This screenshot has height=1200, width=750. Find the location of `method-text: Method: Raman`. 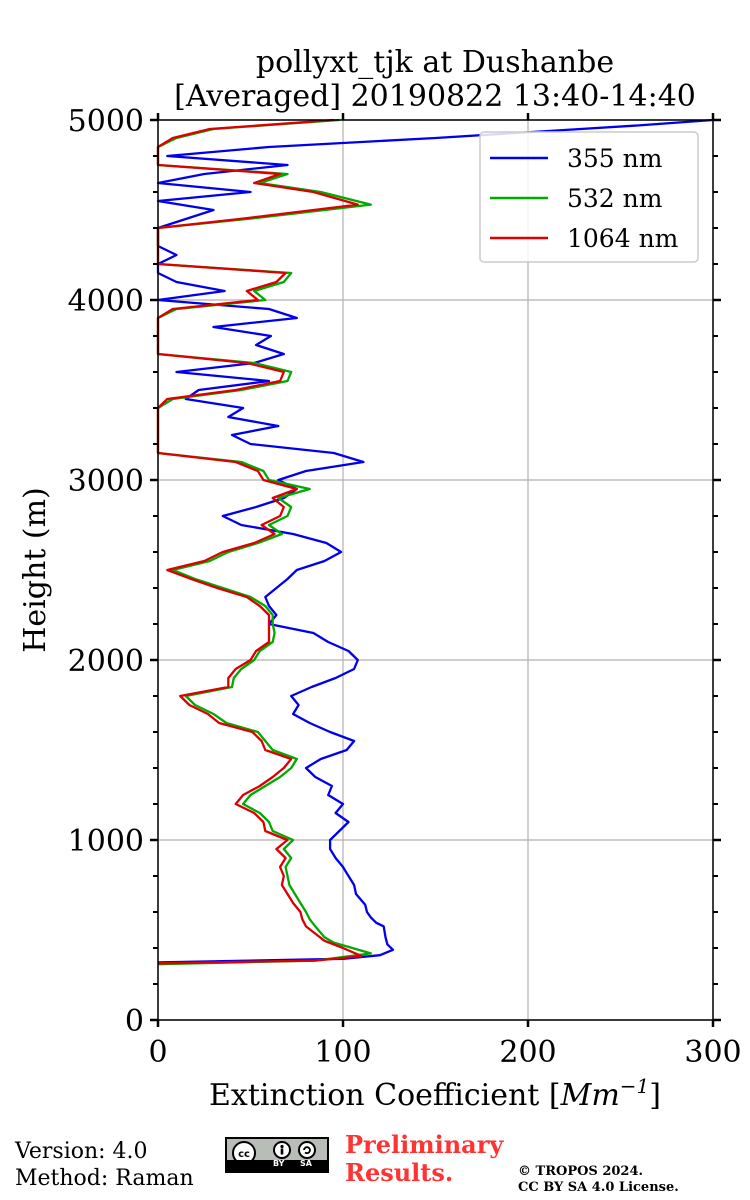

method-text: Method: Raman is located at coordinates (104, 1178).